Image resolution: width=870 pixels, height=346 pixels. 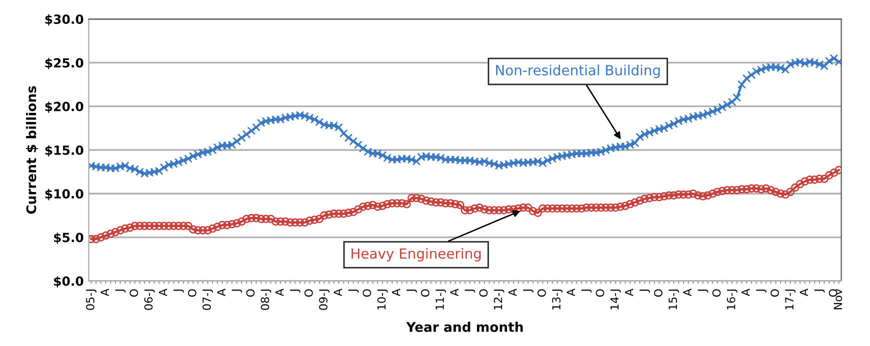 I want to click on x-tick-label: 12-J, so click(x=499, y=300).